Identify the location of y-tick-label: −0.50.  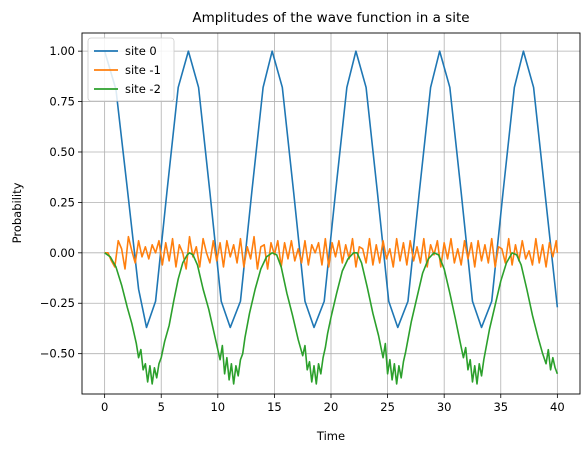
(57, 354).